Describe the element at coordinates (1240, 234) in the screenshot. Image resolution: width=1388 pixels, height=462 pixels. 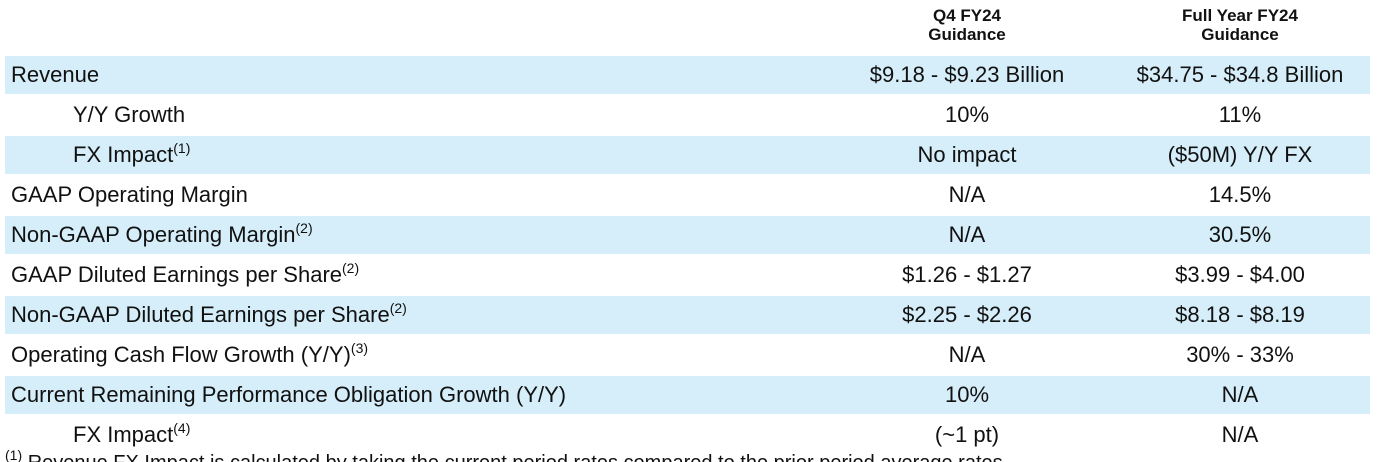
I see `fy-value: 30.5%` at that location.